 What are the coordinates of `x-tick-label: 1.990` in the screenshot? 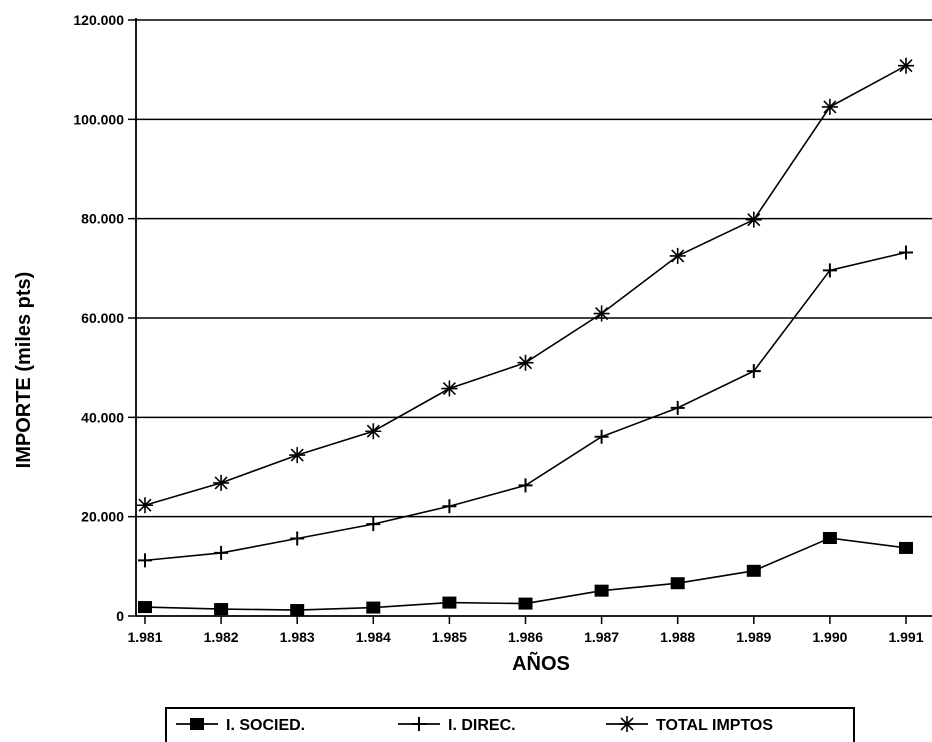 It's located at (829, 637).